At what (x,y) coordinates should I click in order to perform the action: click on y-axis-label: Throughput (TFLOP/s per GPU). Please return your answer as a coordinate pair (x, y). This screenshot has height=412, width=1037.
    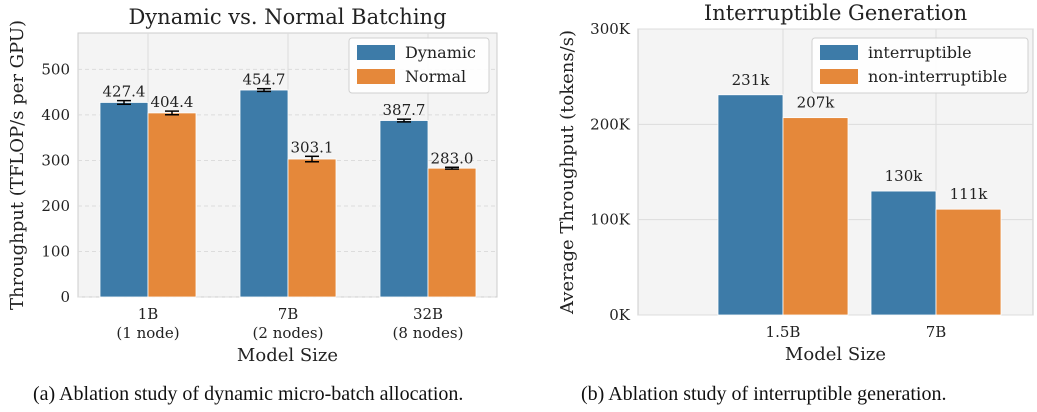
    Looking at the image, I should click on (17, 165).